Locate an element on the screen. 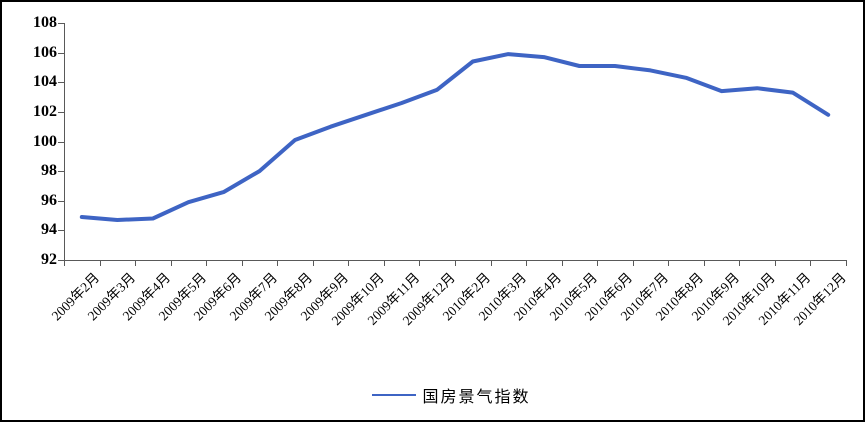 Image resolution: width=865 pixels, height=422 pixels. y-axis-tick-label: 98 is located at coordinates (49, 171).